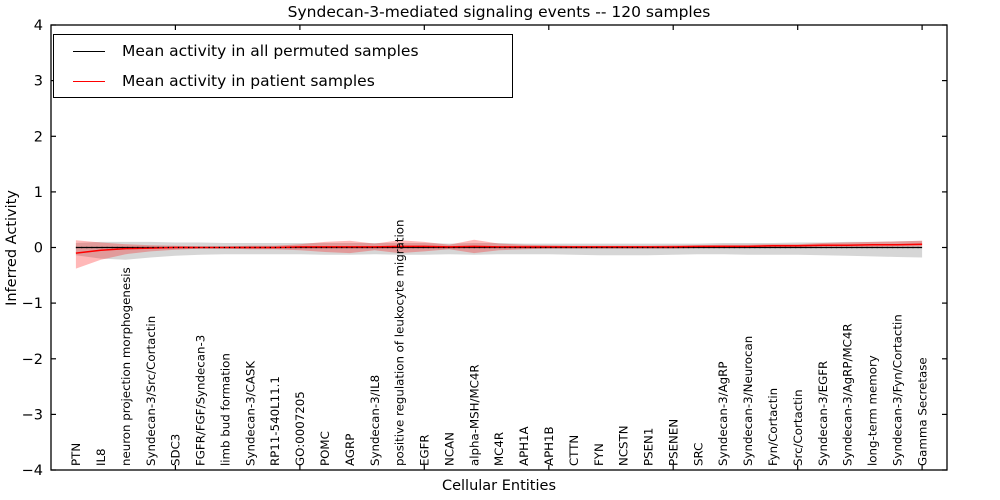 Image resolution: width=1000 pixels, height=500 pixels. I want to click on x-category-label: RP11-540L11.1, so click(275, 421).